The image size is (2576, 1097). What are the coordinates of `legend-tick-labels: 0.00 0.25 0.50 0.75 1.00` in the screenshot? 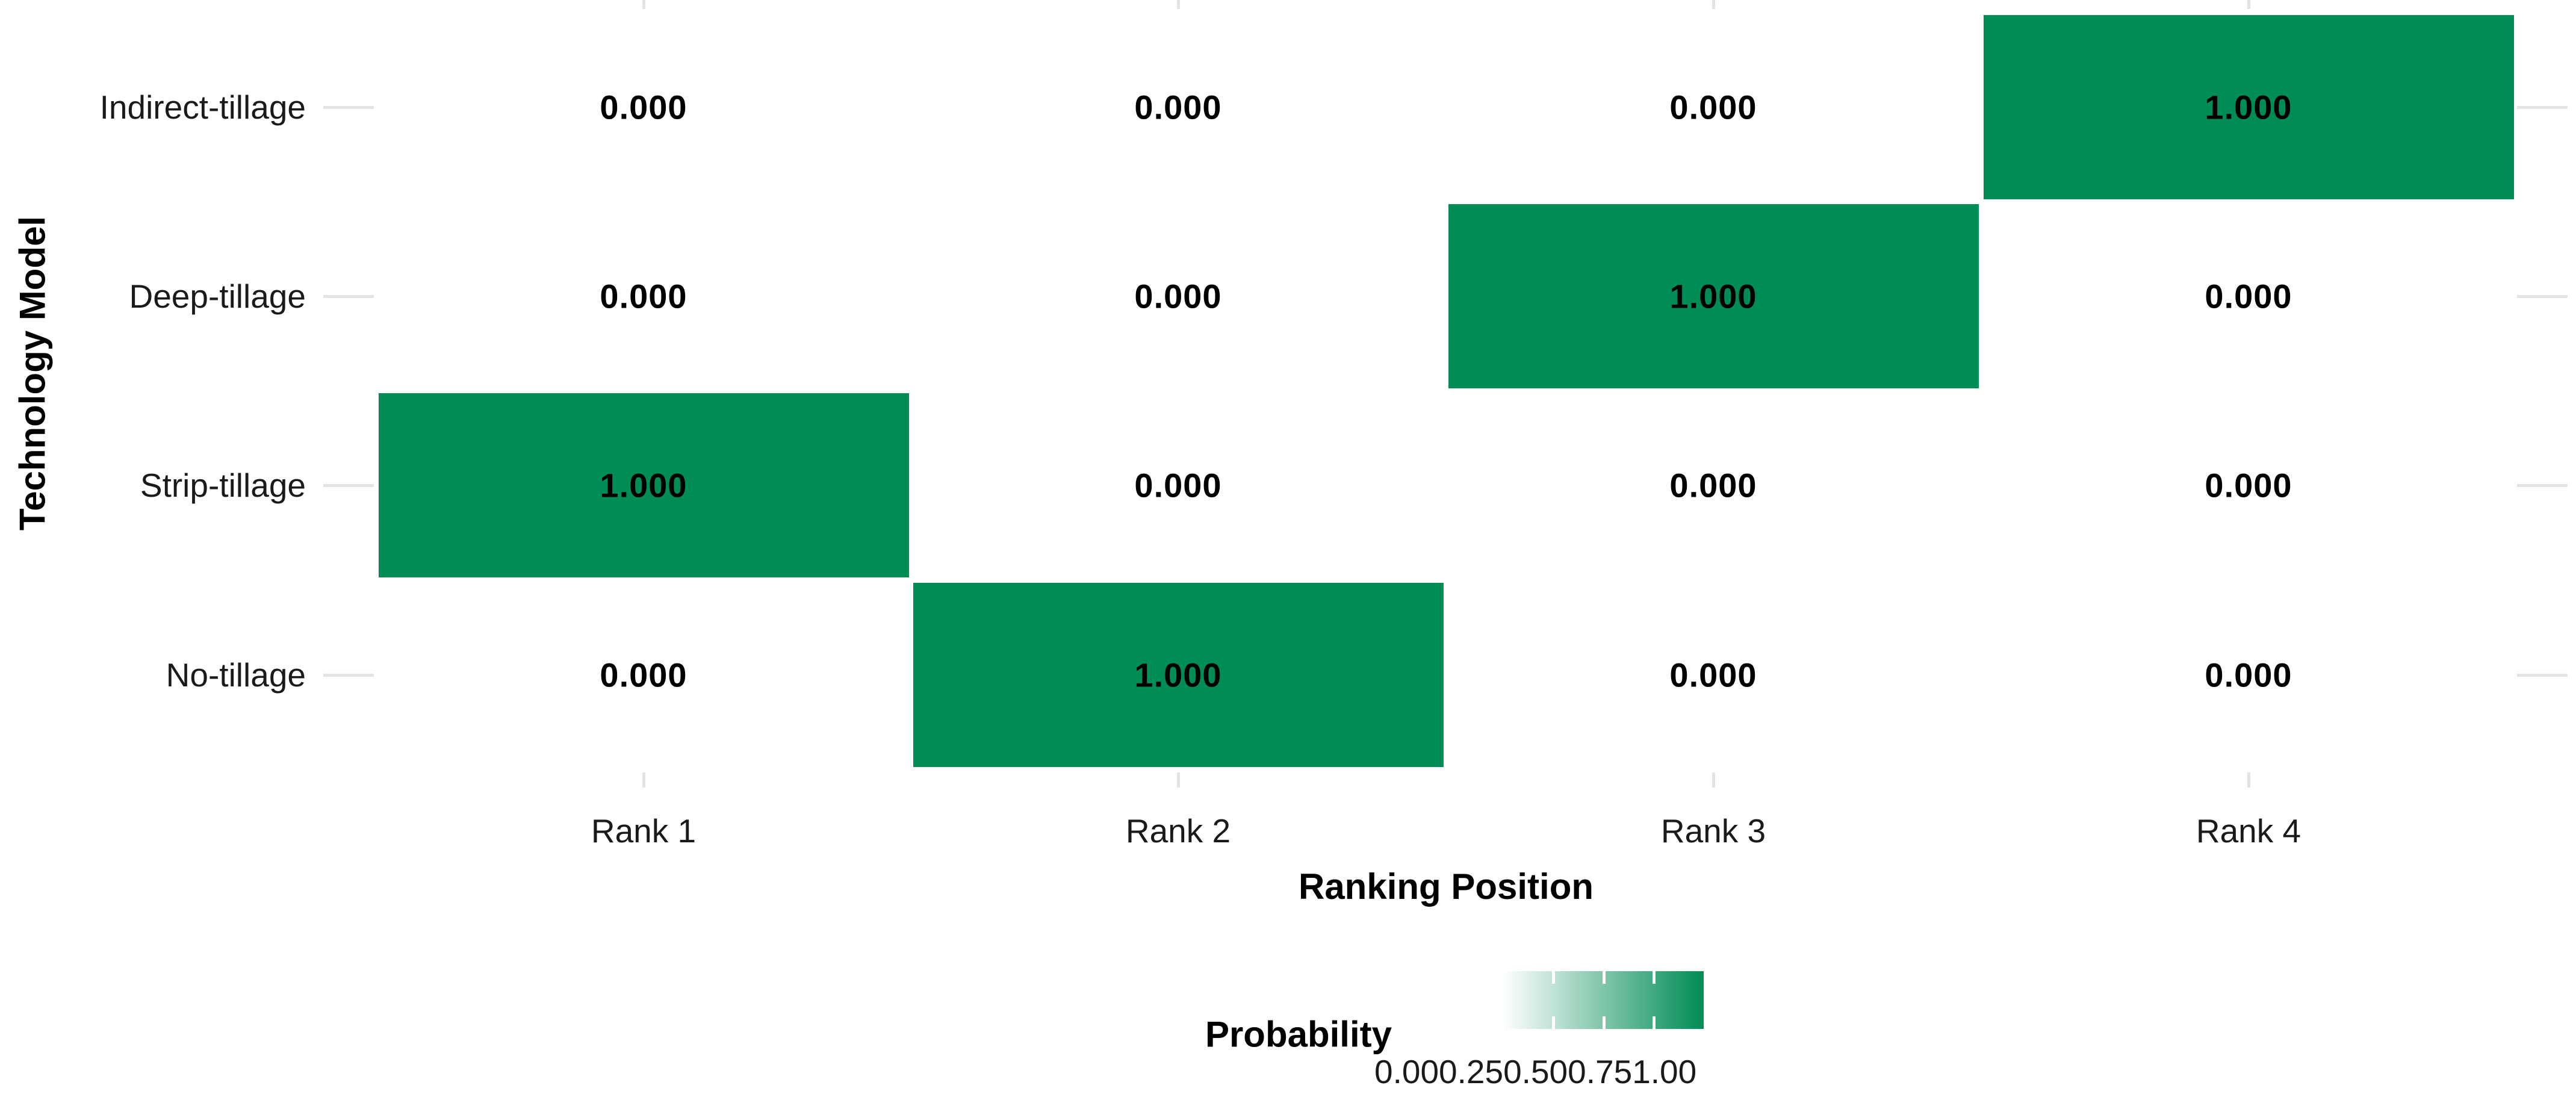 It's located at (1535, 1071).